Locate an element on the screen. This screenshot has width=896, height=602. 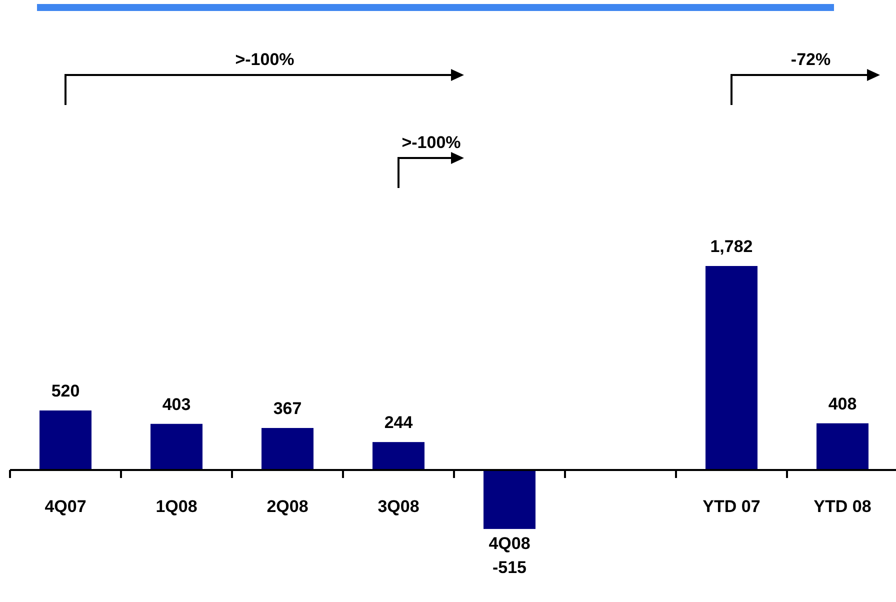
x-tick-label: 2Q08 is located at coordinates (287, 506).